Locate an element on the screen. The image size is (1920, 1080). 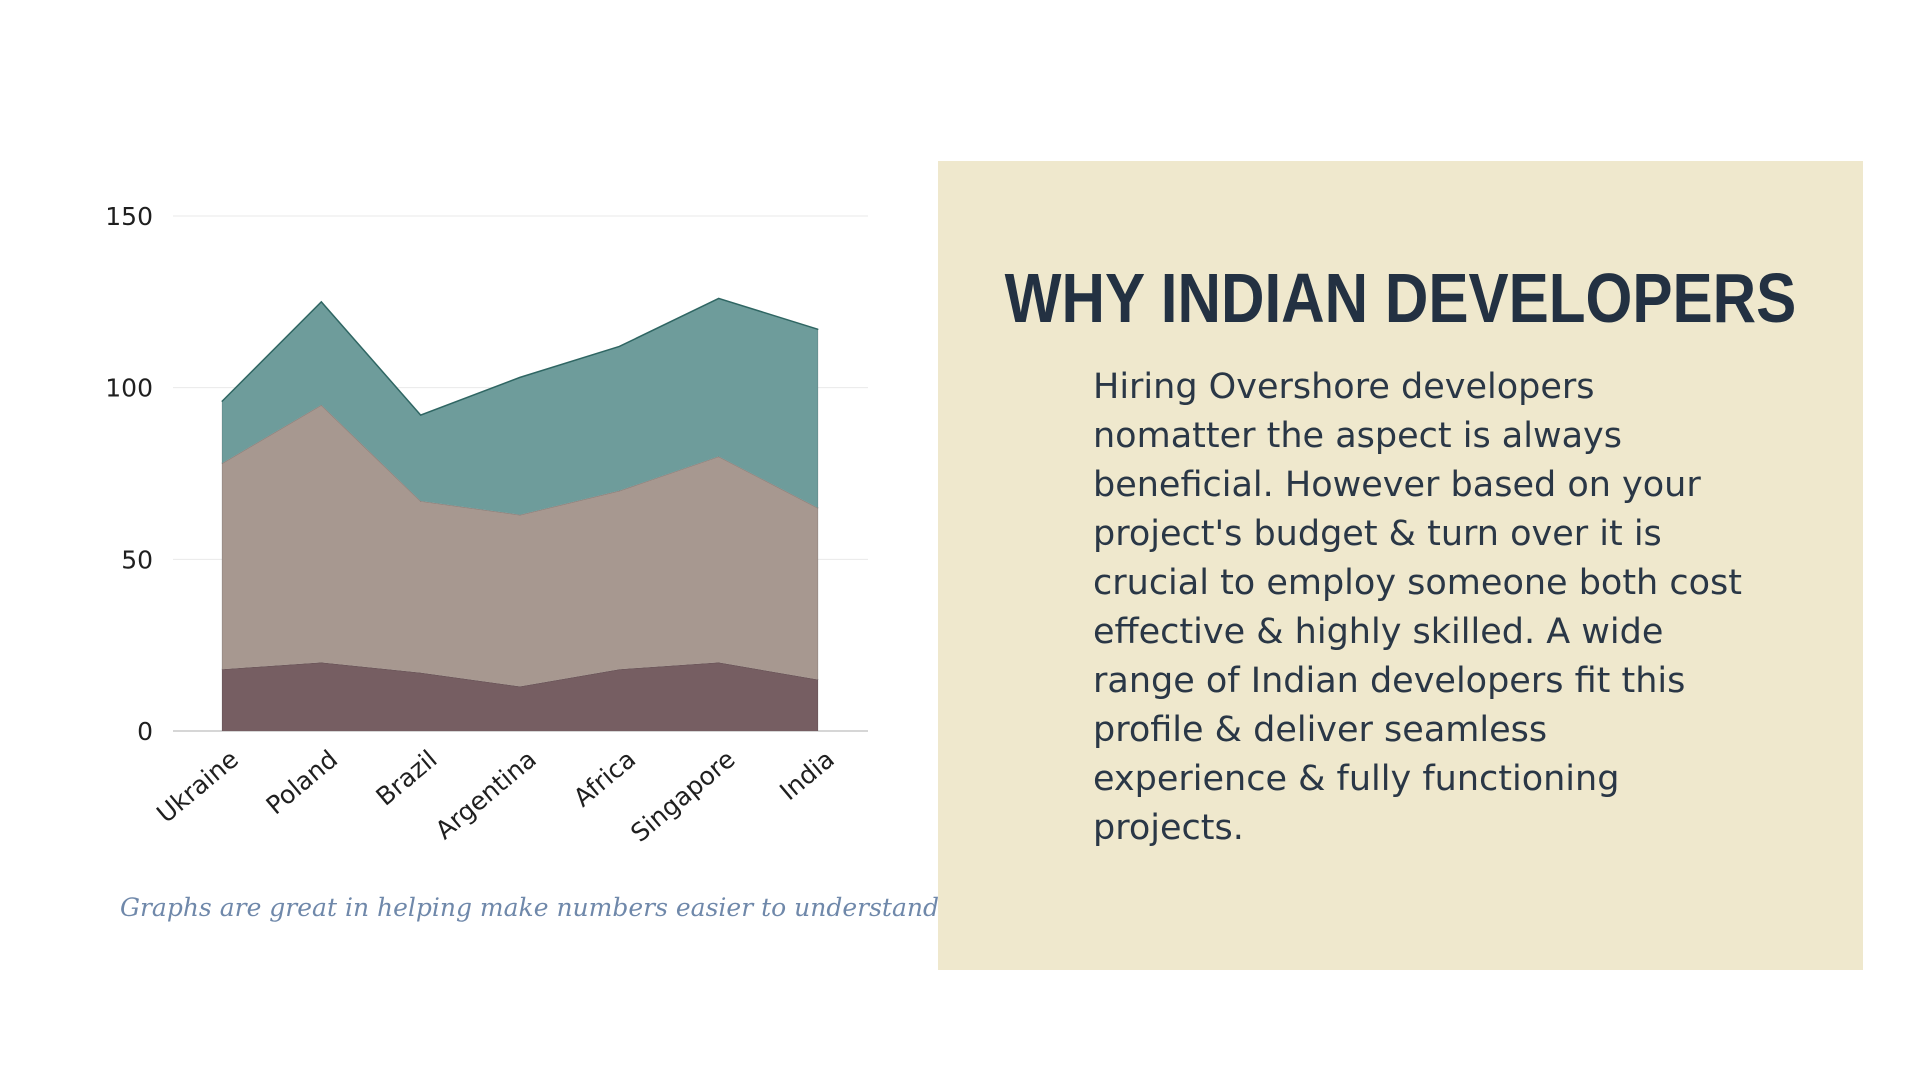
panel-title: WHY INDIAN DEVELOPERS is located at coordinates (1400, 298).